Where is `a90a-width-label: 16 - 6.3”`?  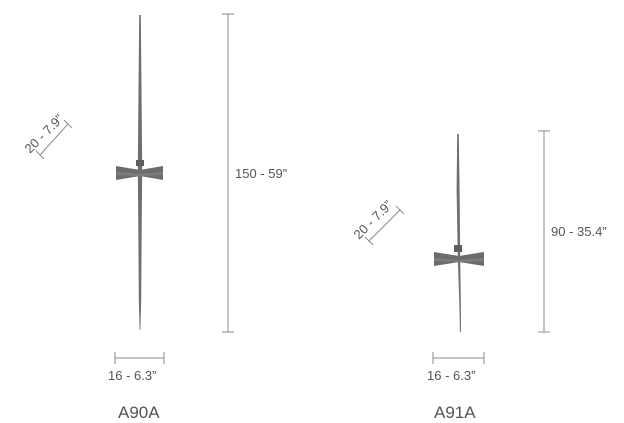
a90a-width-label: 16 - 6.3” is located at coordinates (132, 375).